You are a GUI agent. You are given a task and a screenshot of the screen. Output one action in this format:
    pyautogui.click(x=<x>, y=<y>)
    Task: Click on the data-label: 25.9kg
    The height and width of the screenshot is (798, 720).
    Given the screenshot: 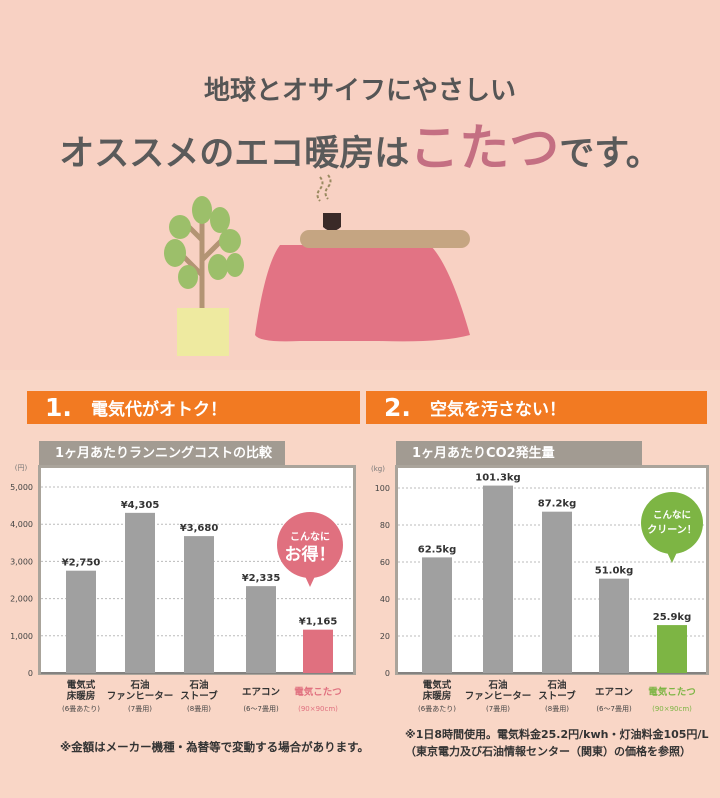 What is the action you would take?
    pyautogui.click(x=672, y=617)
    